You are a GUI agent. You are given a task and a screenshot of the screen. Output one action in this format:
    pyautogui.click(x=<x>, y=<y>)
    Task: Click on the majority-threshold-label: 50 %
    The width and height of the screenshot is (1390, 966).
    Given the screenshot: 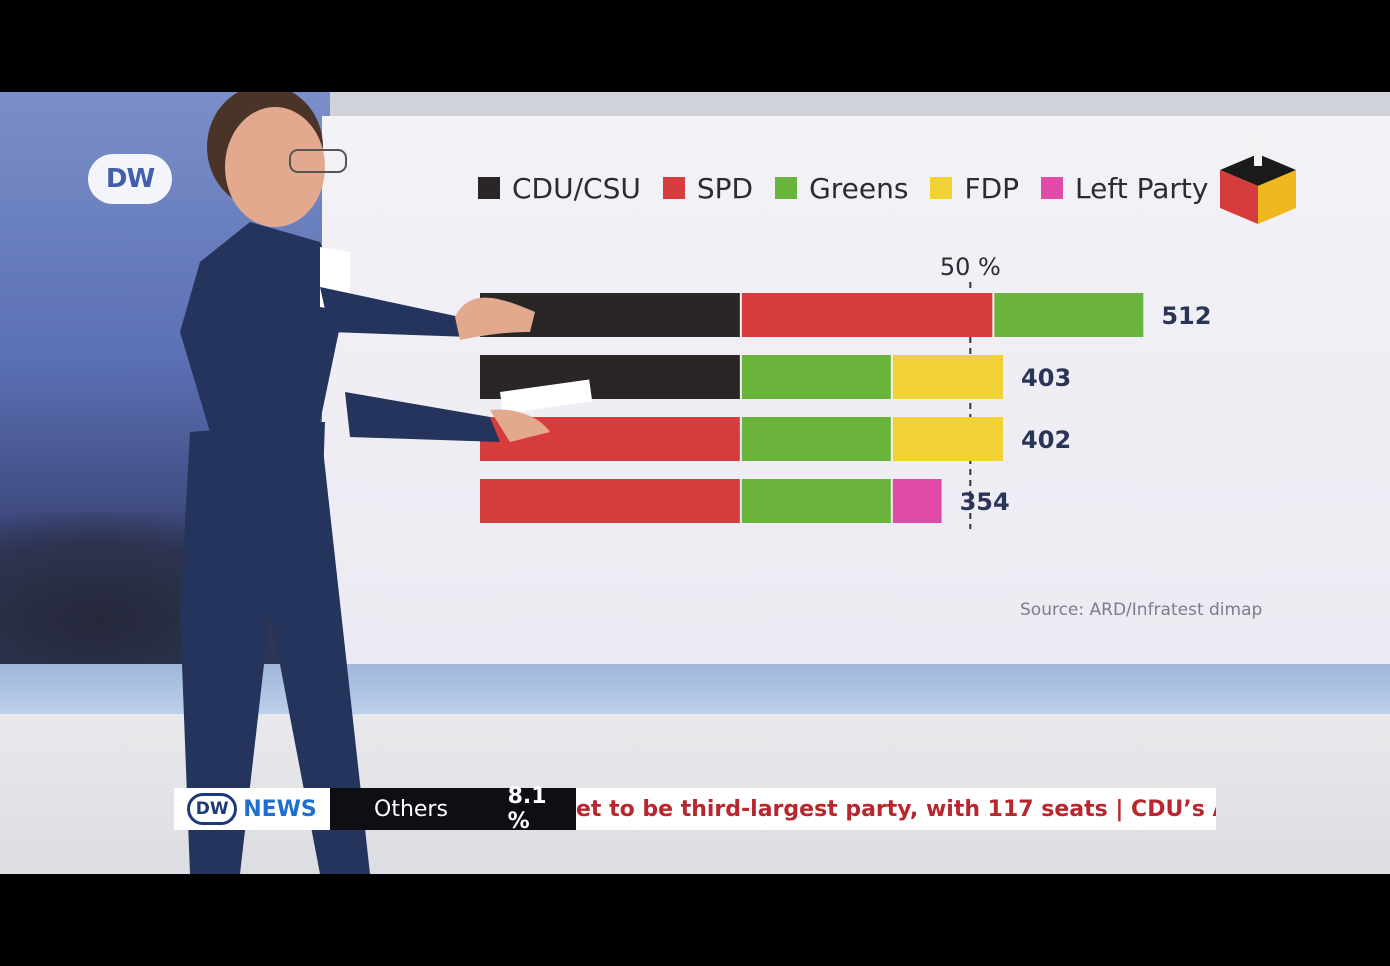 What is the action you would take?
    pyautogui.click(x=970, y=267)
    